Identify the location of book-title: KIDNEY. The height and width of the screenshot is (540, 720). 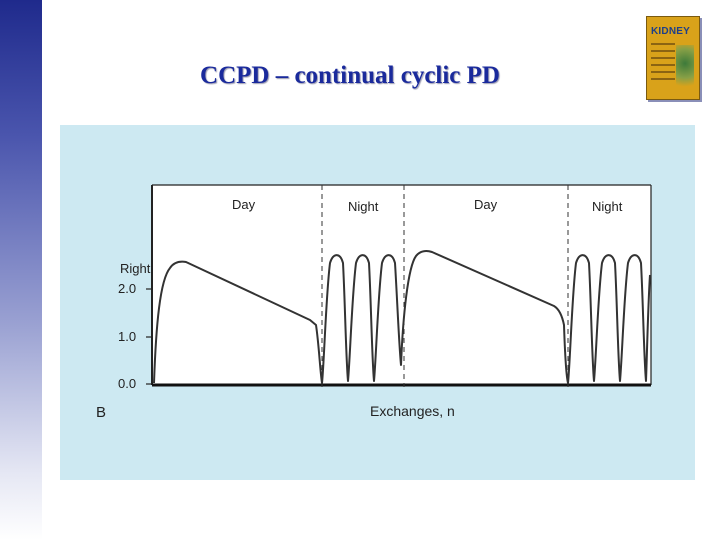
(670, 31).